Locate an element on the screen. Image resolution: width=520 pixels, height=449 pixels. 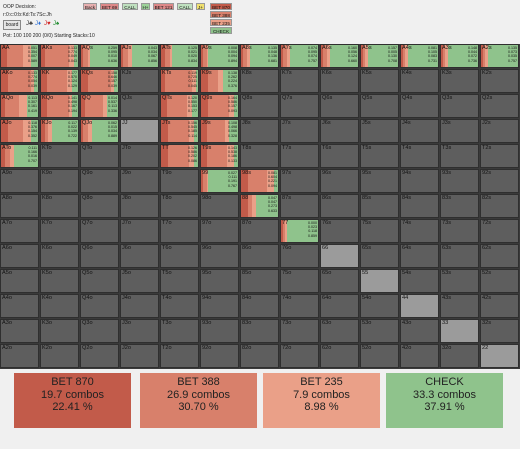
hand-cell-A8o: A8o is located at coordinates (19, 206).